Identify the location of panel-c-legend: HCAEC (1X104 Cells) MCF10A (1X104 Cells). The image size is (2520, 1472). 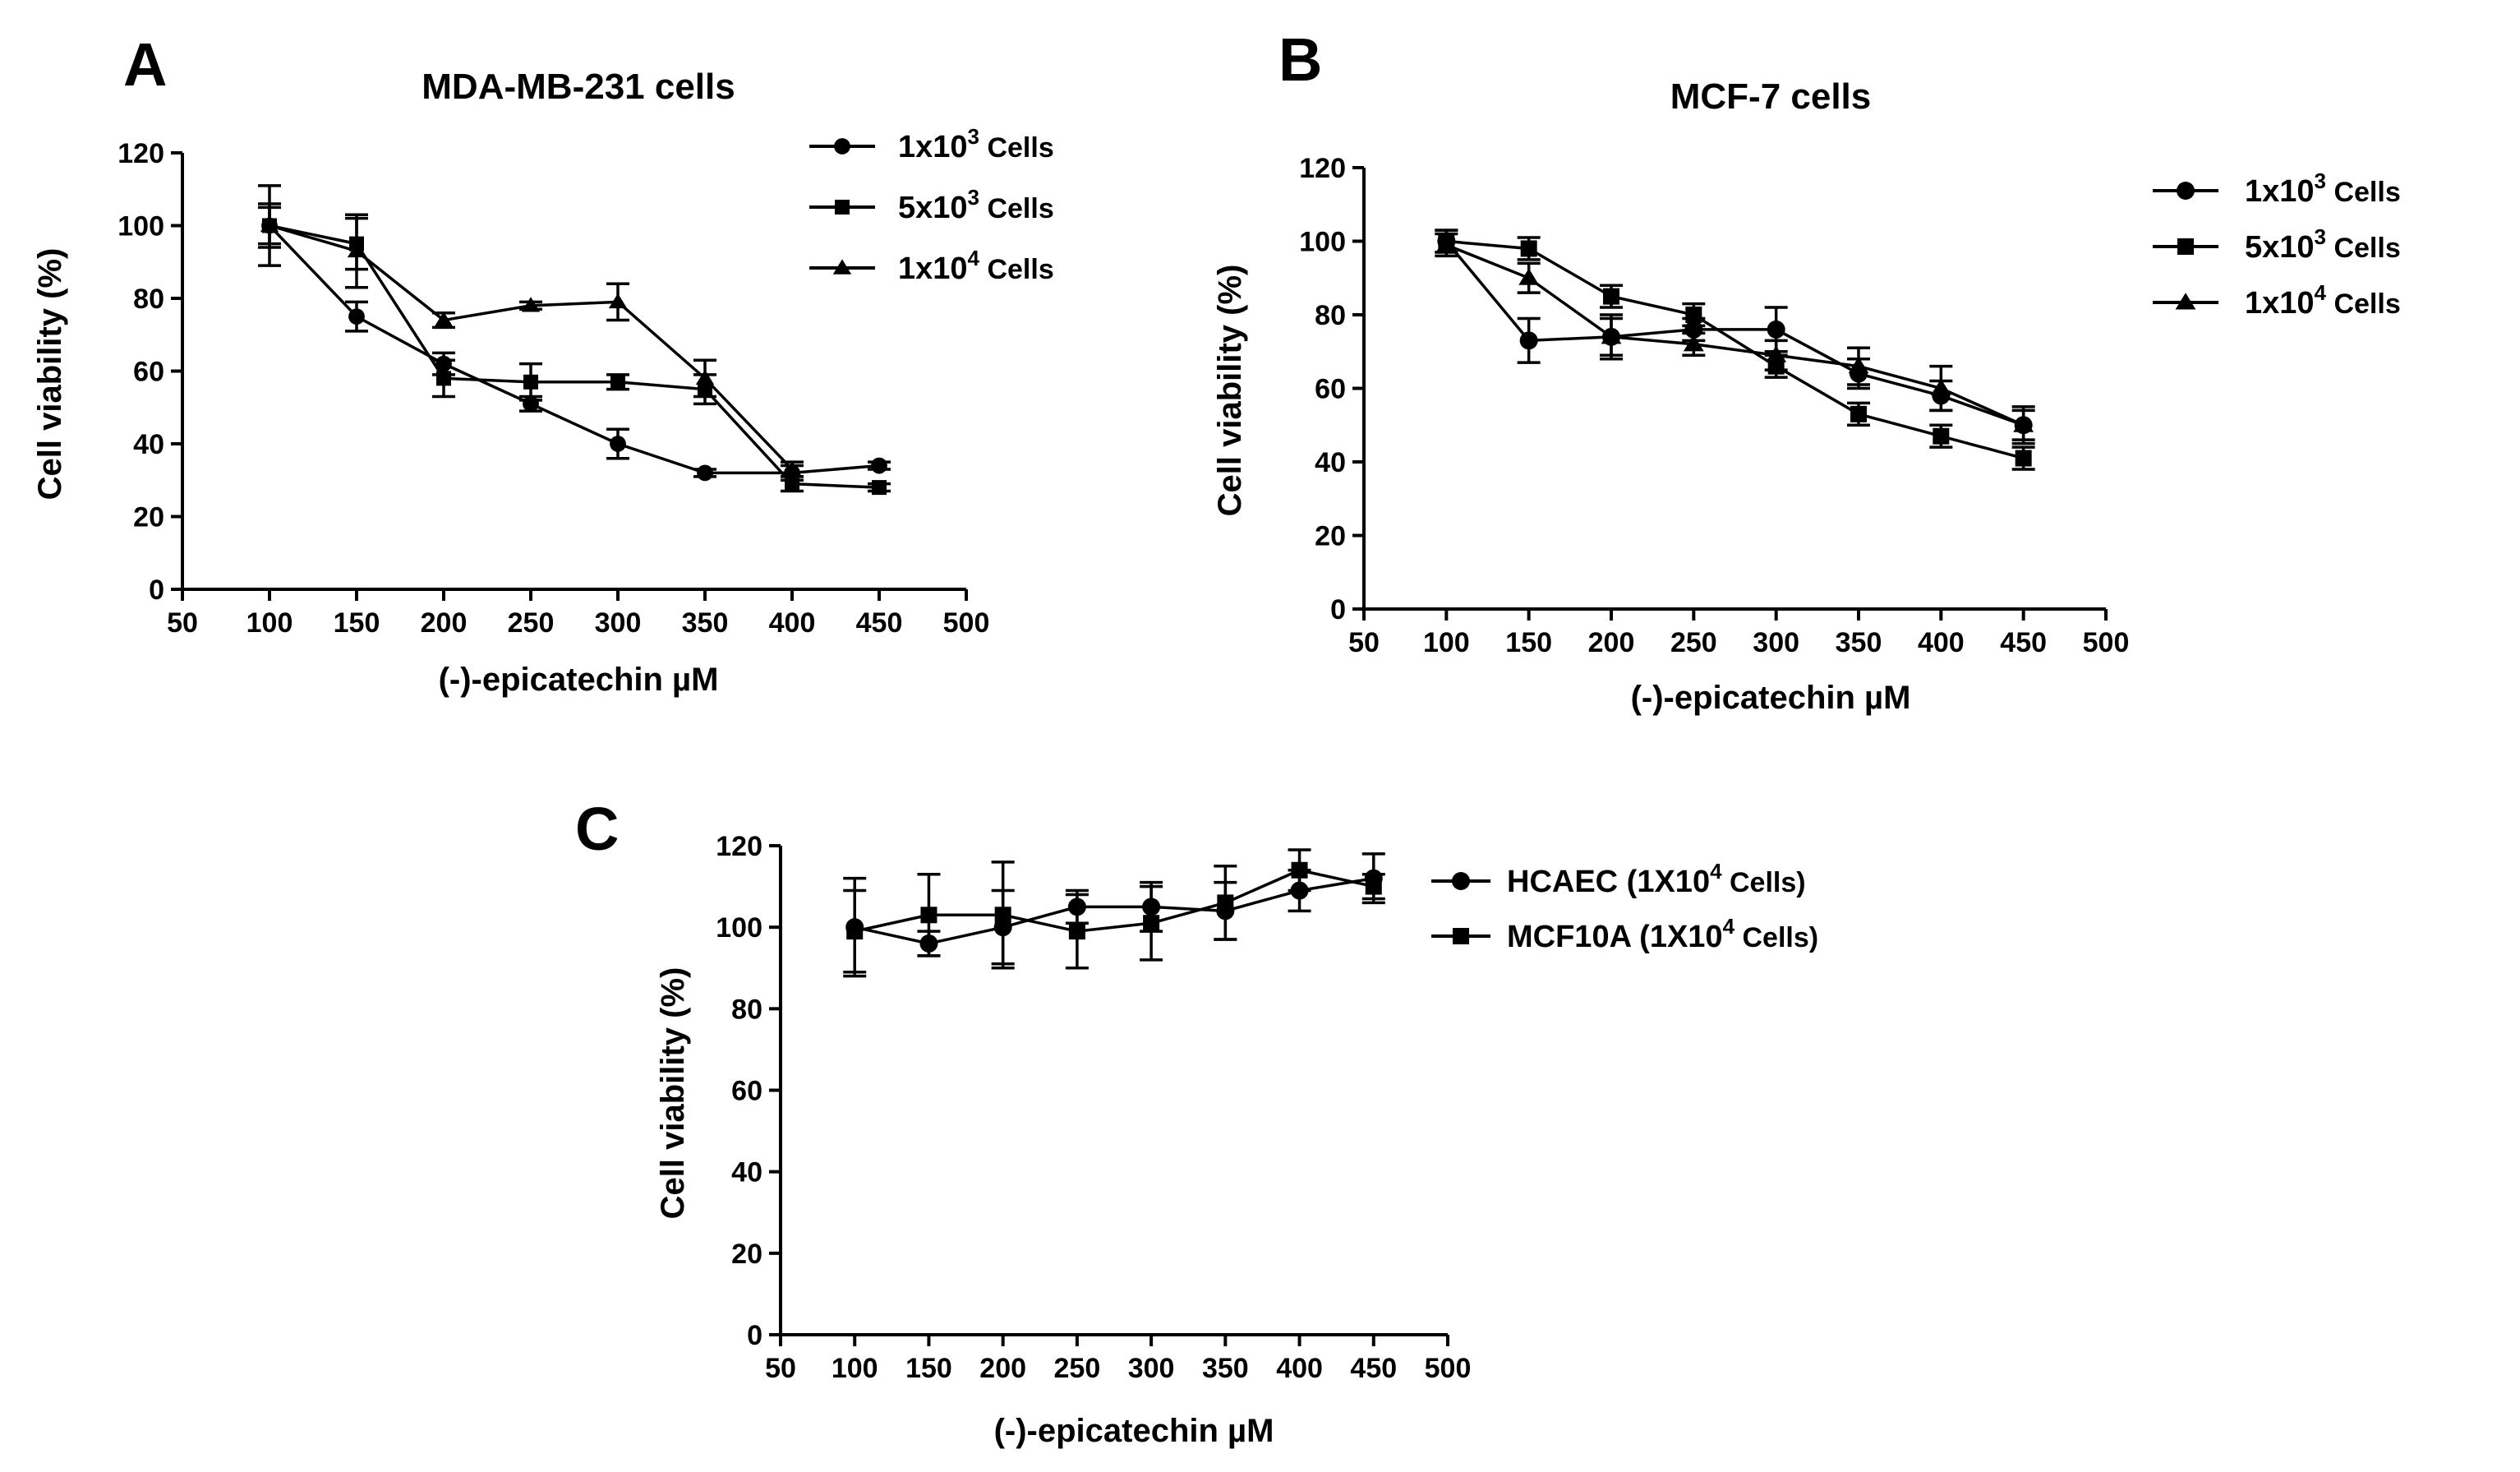
(1624, 906).